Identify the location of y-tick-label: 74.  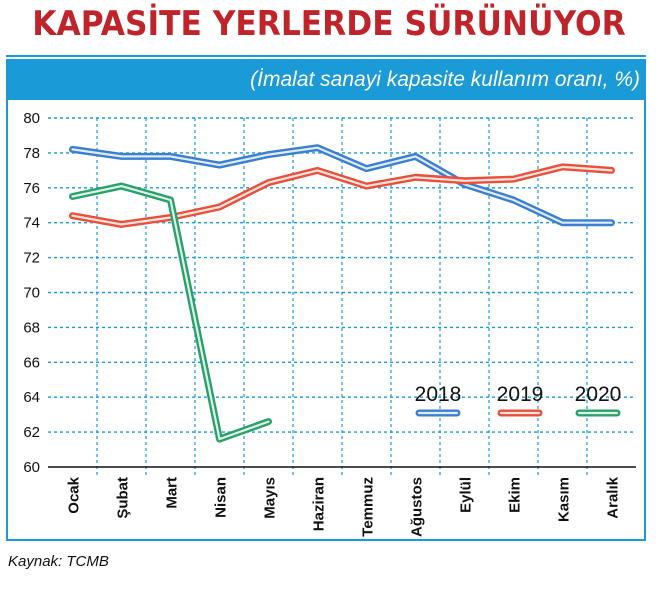
(31, 223).